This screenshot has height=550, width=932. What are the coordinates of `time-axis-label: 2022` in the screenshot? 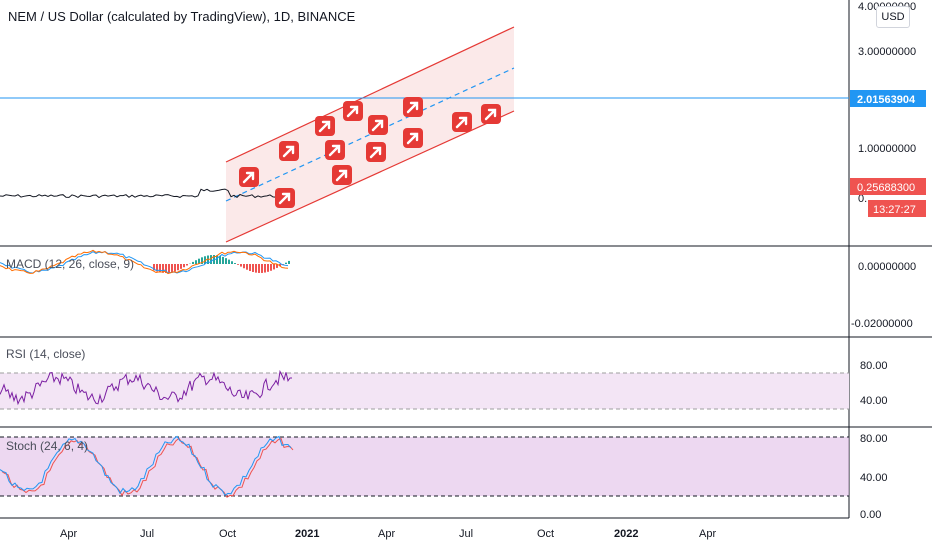 It's located at (626, 534).